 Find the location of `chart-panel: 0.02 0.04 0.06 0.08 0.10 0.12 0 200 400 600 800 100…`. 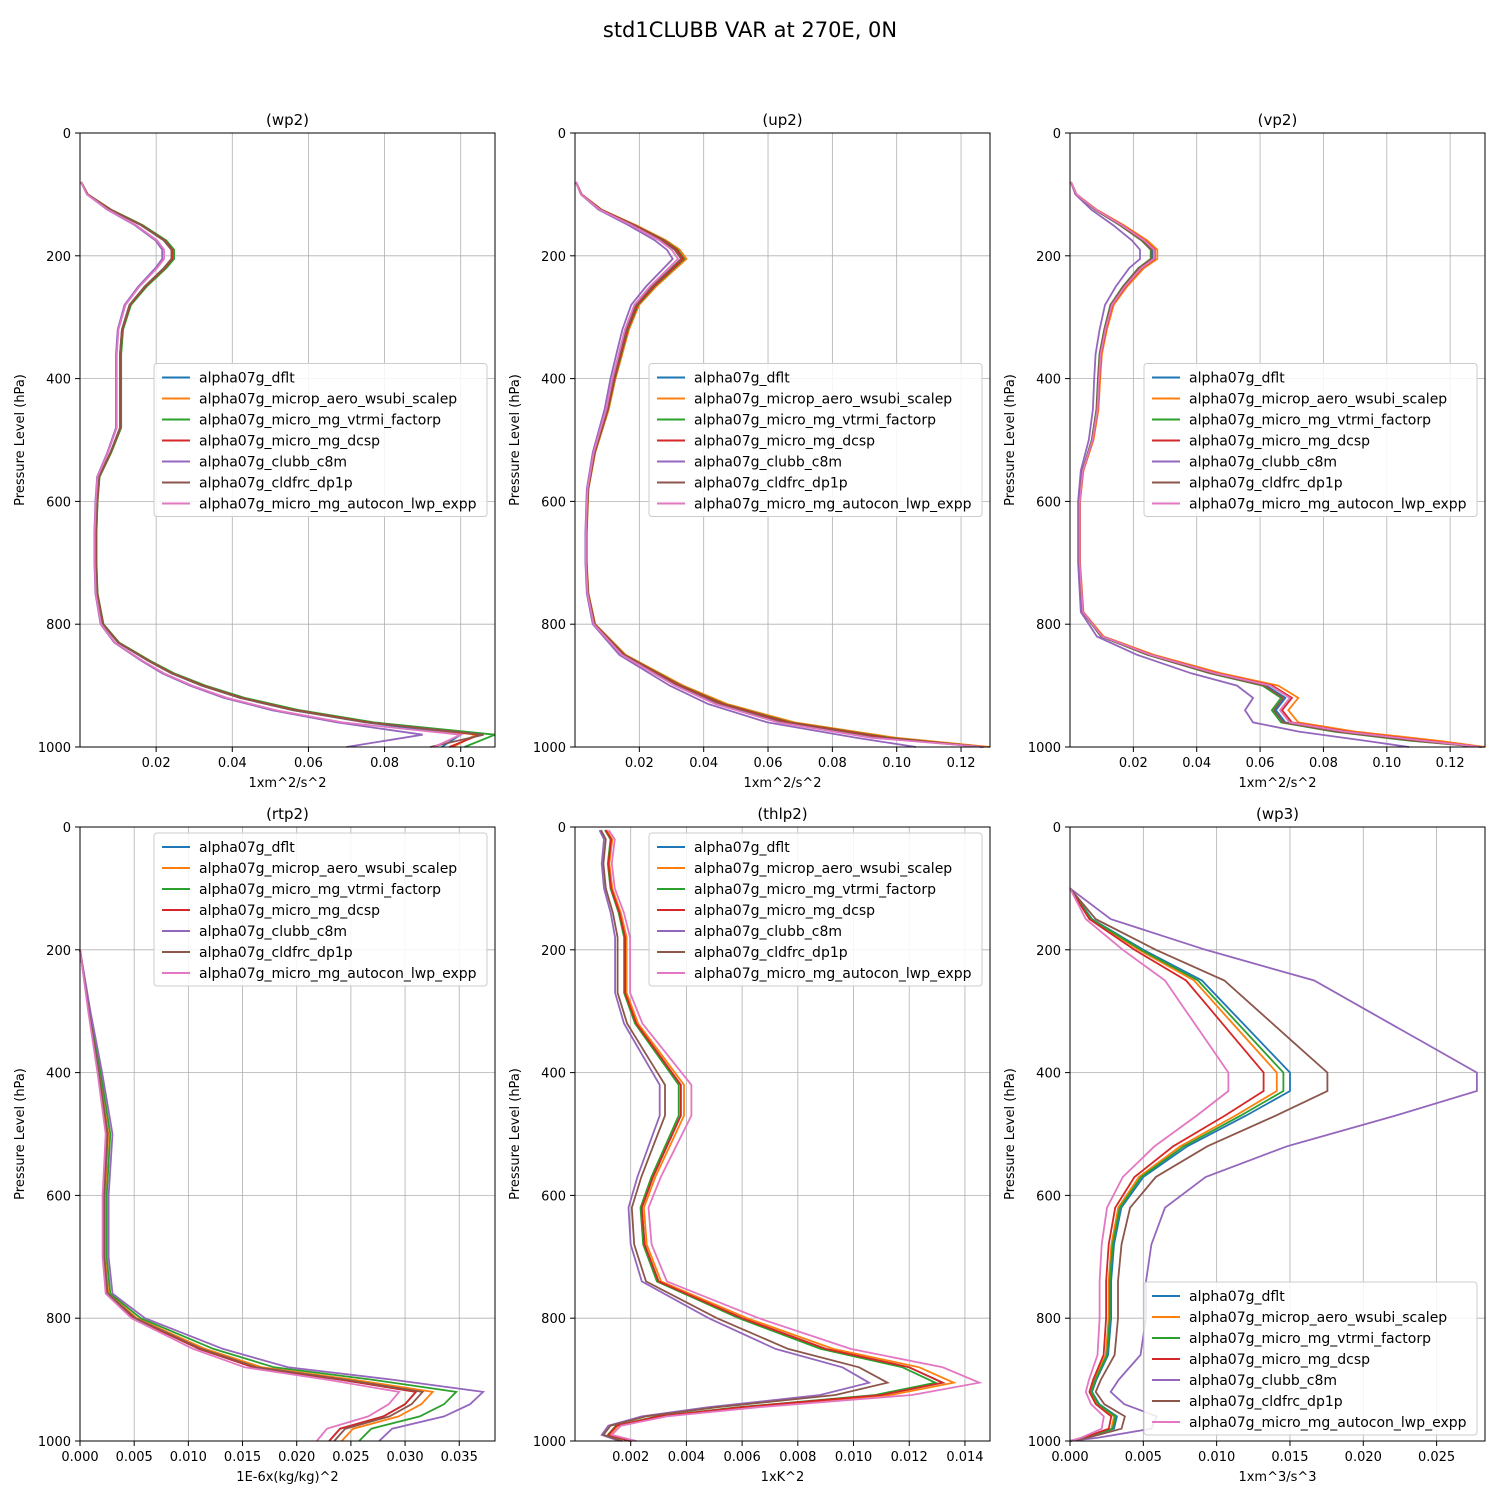

chart-panel: 0.02 0.04 0.06 0.08 0.10 0.12 0 200 400 600 800 100… is located at coordinates (1244, 451).